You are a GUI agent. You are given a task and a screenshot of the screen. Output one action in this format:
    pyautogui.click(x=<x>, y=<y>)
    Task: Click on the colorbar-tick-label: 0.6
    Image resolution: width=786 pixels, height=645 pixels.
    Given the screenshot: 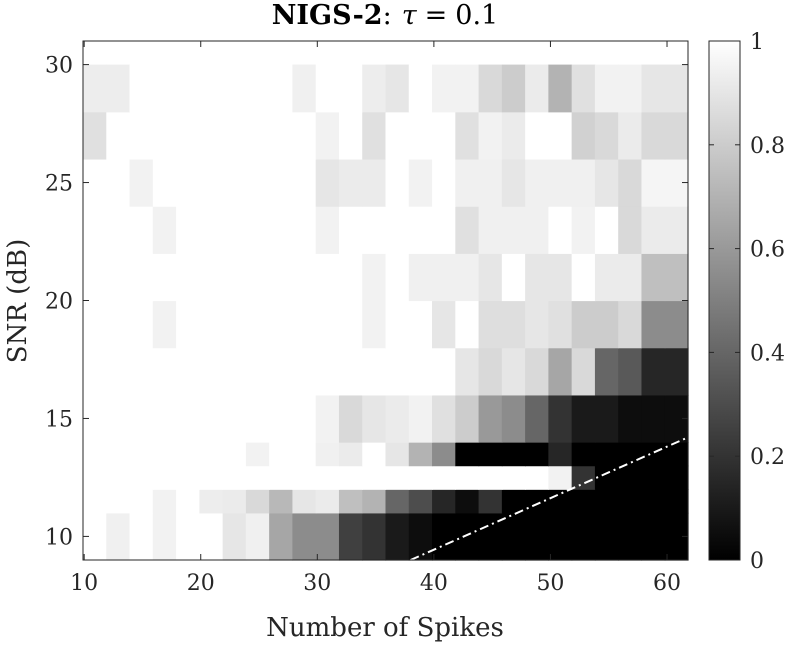 What is the action you would take?
    pyautogui.click(x=767, y=250)
    